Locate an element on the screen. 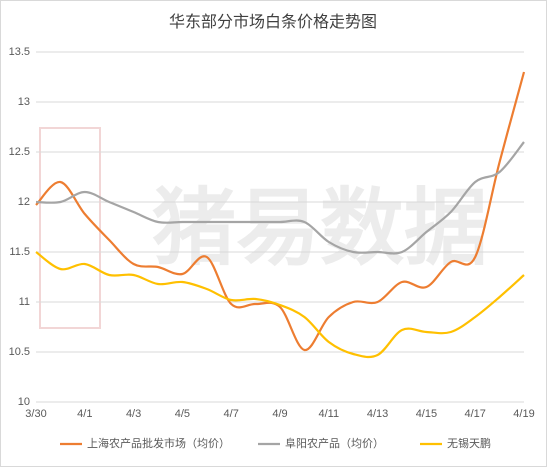  legend-label: 上海农产品批发市场（均价） is located at coordinates (158, 443).